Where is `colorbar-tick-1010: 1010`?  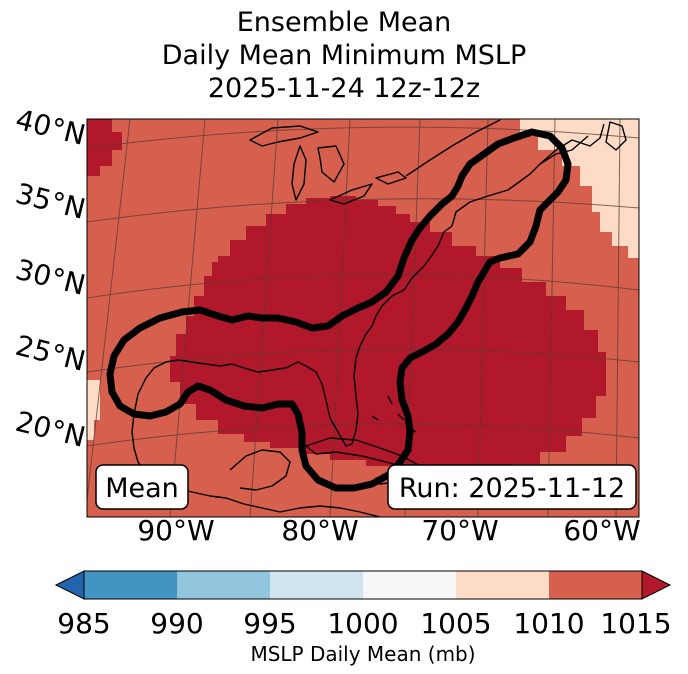 colorbar-tick-1010: 1010 is located at coordinates (548, 623).